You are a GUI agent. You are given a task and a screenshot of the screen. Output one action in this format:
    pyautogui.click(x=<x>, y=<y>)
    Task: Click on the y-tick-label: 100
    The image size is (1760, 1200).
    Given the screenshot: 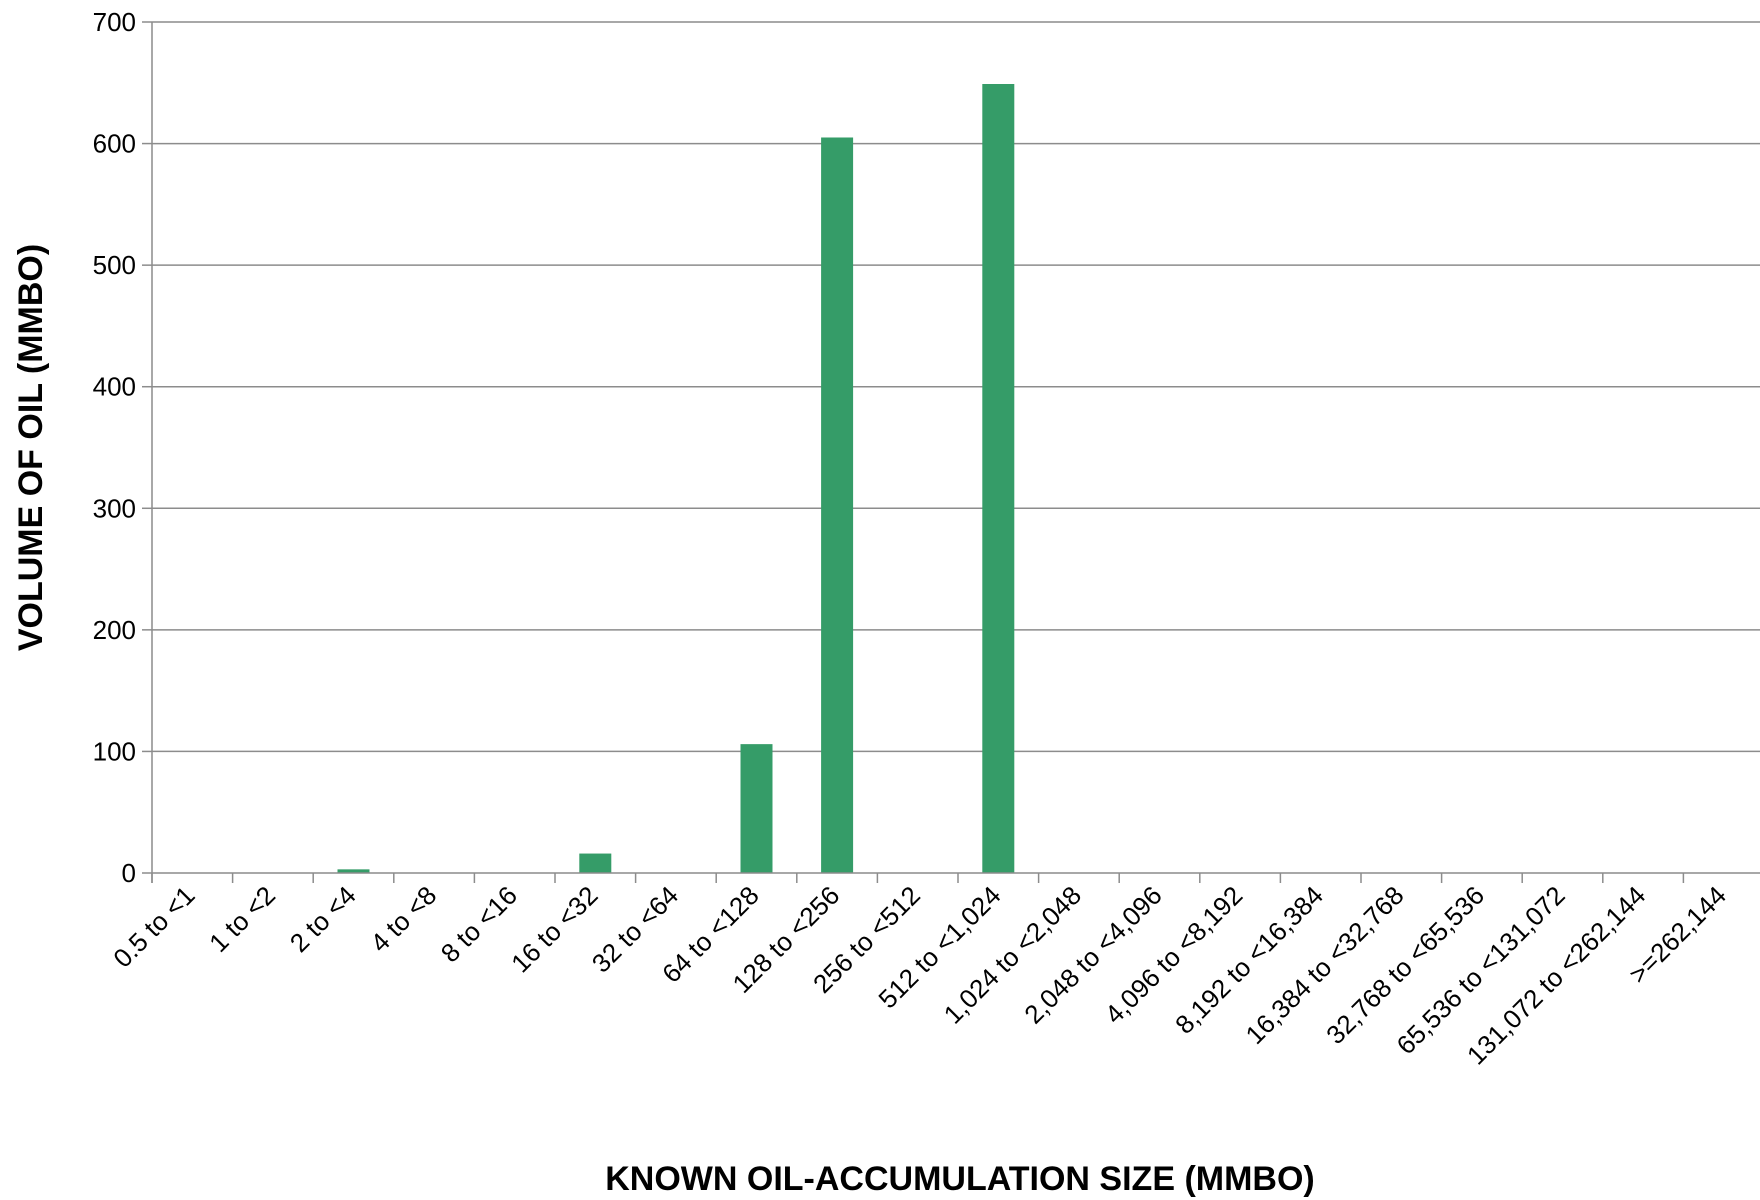 What is the action you would take?
    pyautogui.click(x=114, y=751)
    